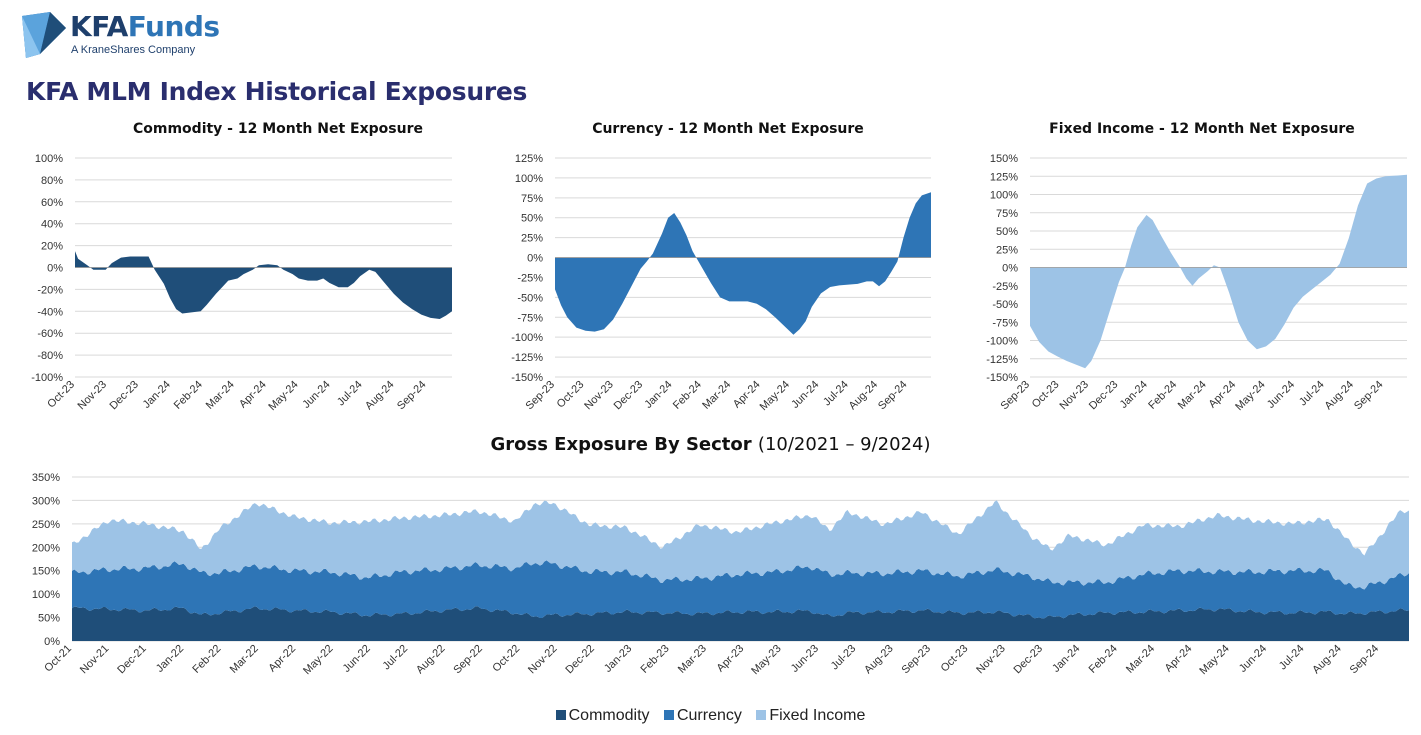 The width and height of the screenshot is (1421, 735). Describe the element at coordinates (50, 356) in the screenshot. I see `y-tick-label: -80%` at that location.